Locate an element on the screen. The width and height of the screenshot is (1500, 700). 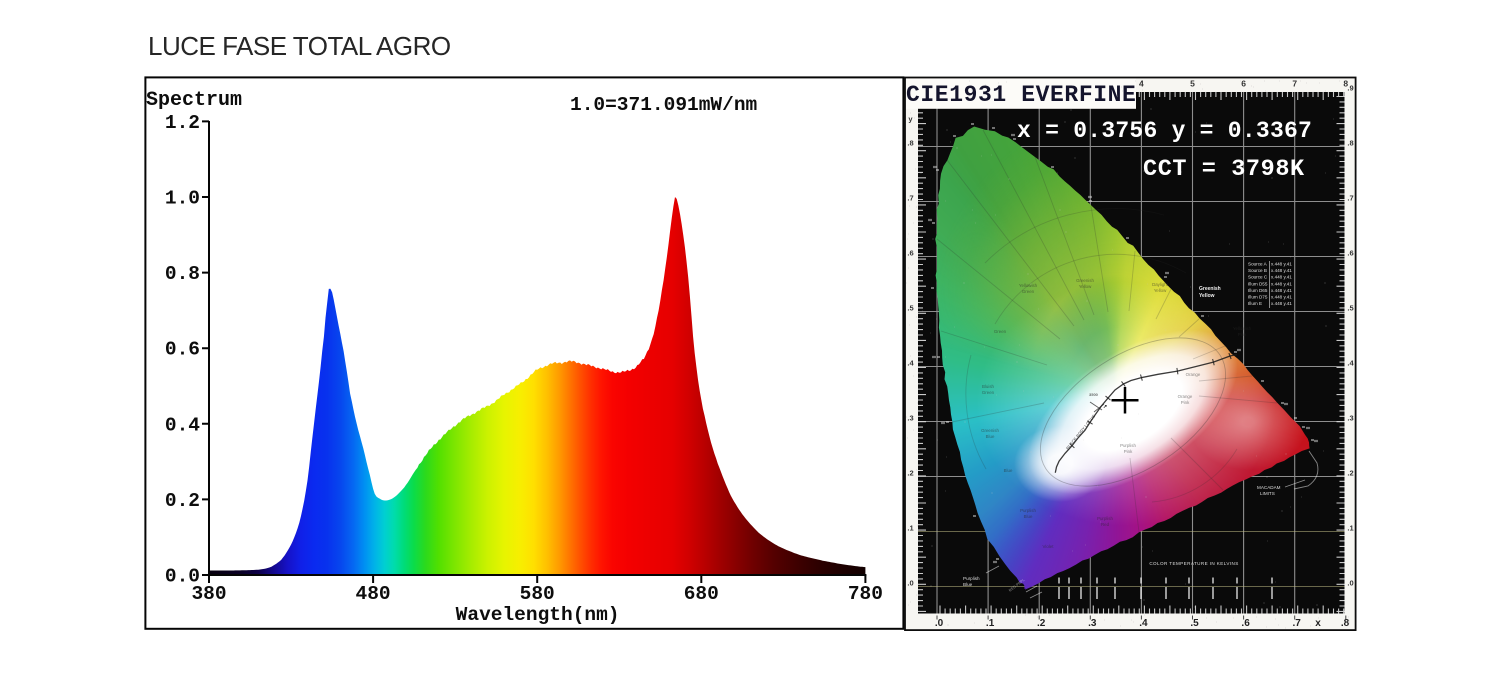
svg-text: 4 is located at coordinates (1141, 84).